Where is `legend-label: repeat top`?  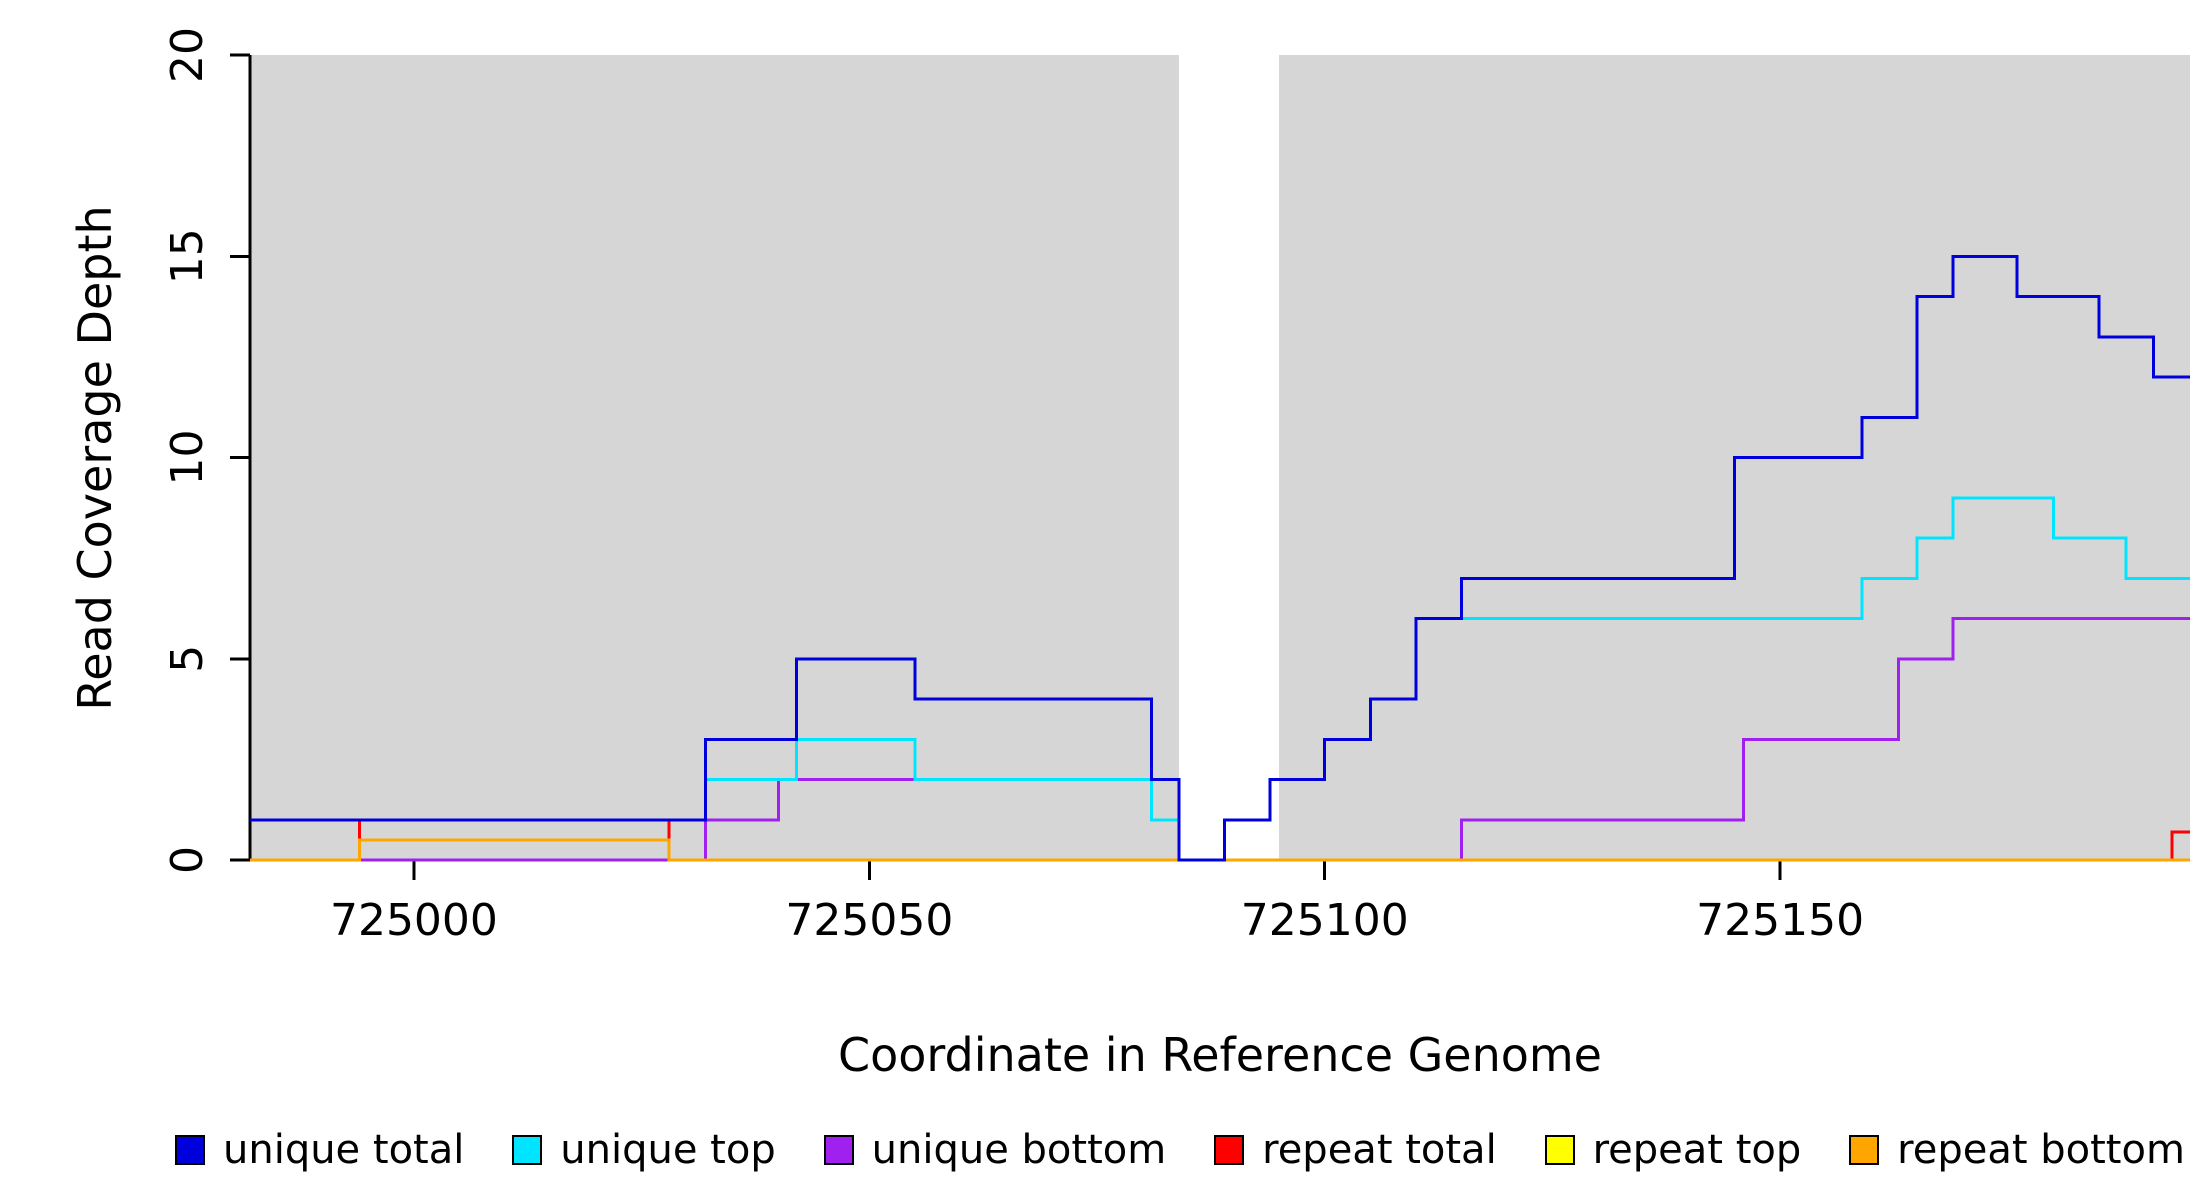
legend-label: repeat top is located at coordinates (1697, 1150).